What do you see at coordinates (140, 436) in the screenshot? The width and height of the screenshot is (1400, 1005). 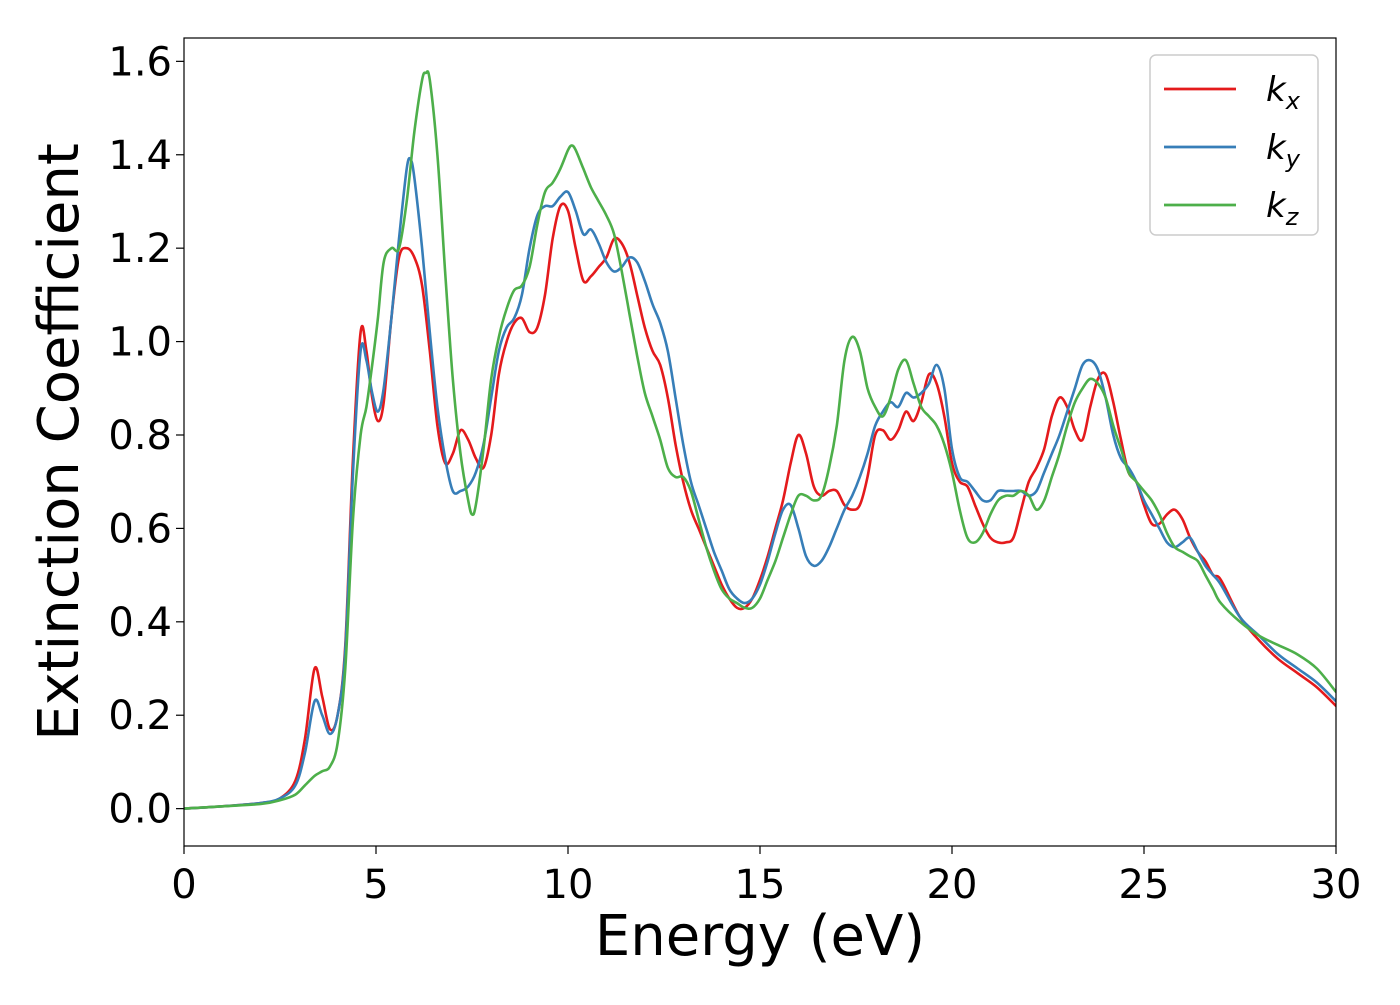 I see `y-tick-label: 0.8` at bounding box center [140, 436].